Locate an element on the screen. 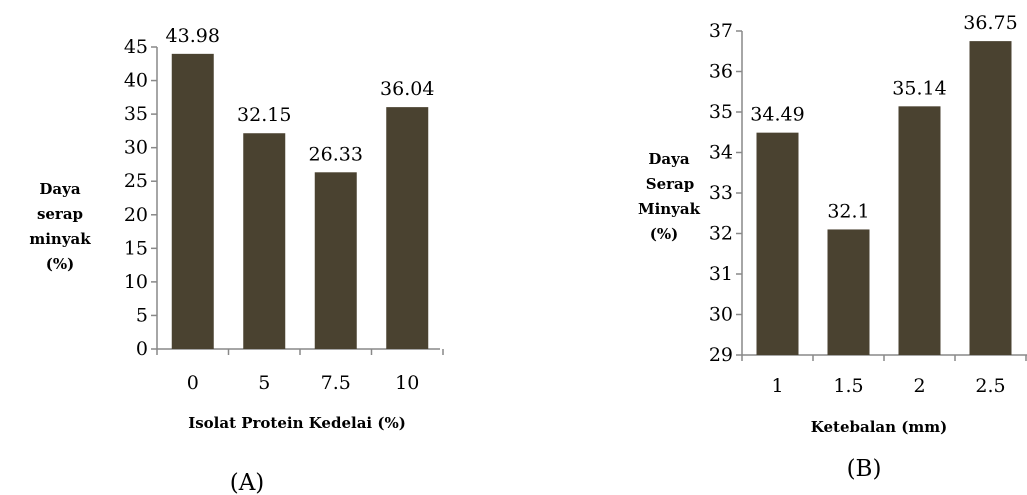  chart-a-x-ticks: 0 5 7.5 10 is located at coordinates (300, 371).